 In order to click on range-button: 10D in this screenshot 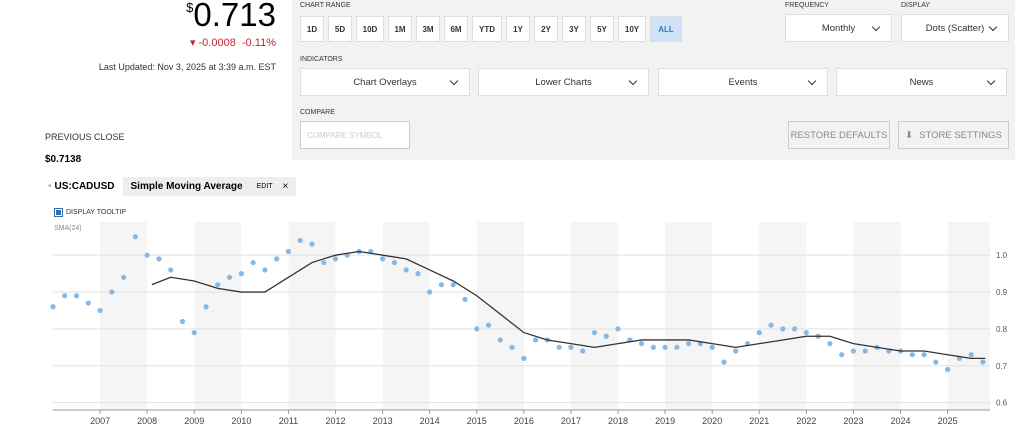, I will do `click(370, 29)`.